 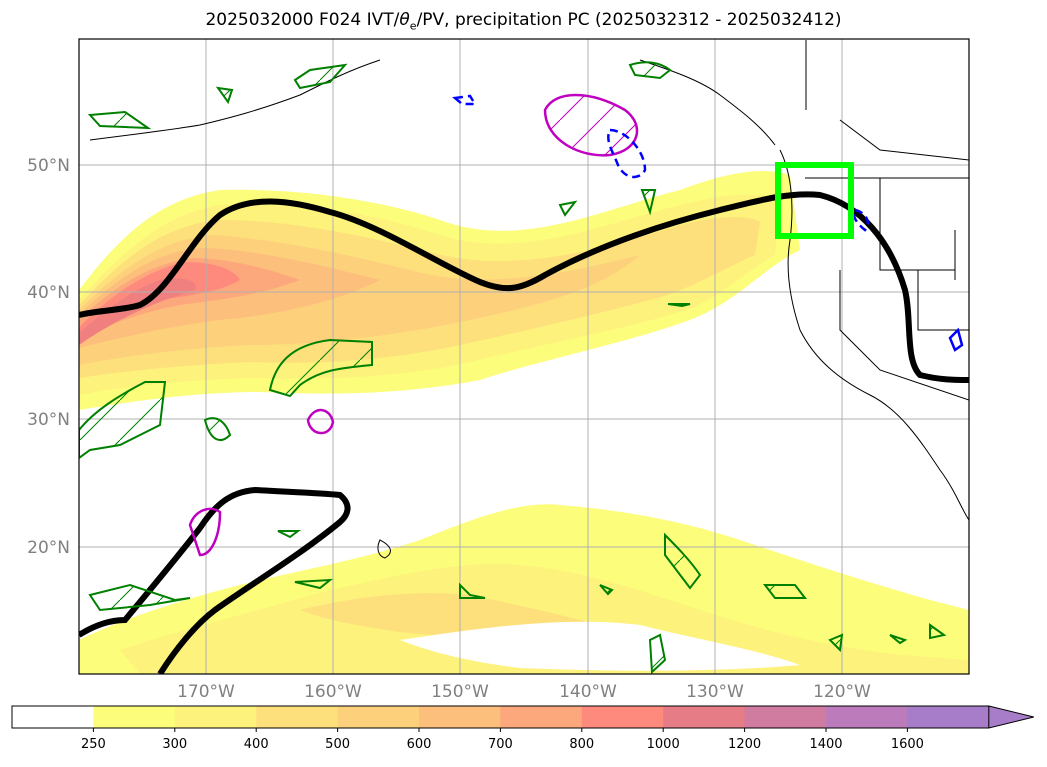 I want to click on colorbar-tick-label: 500, so click(x=337, y=744).